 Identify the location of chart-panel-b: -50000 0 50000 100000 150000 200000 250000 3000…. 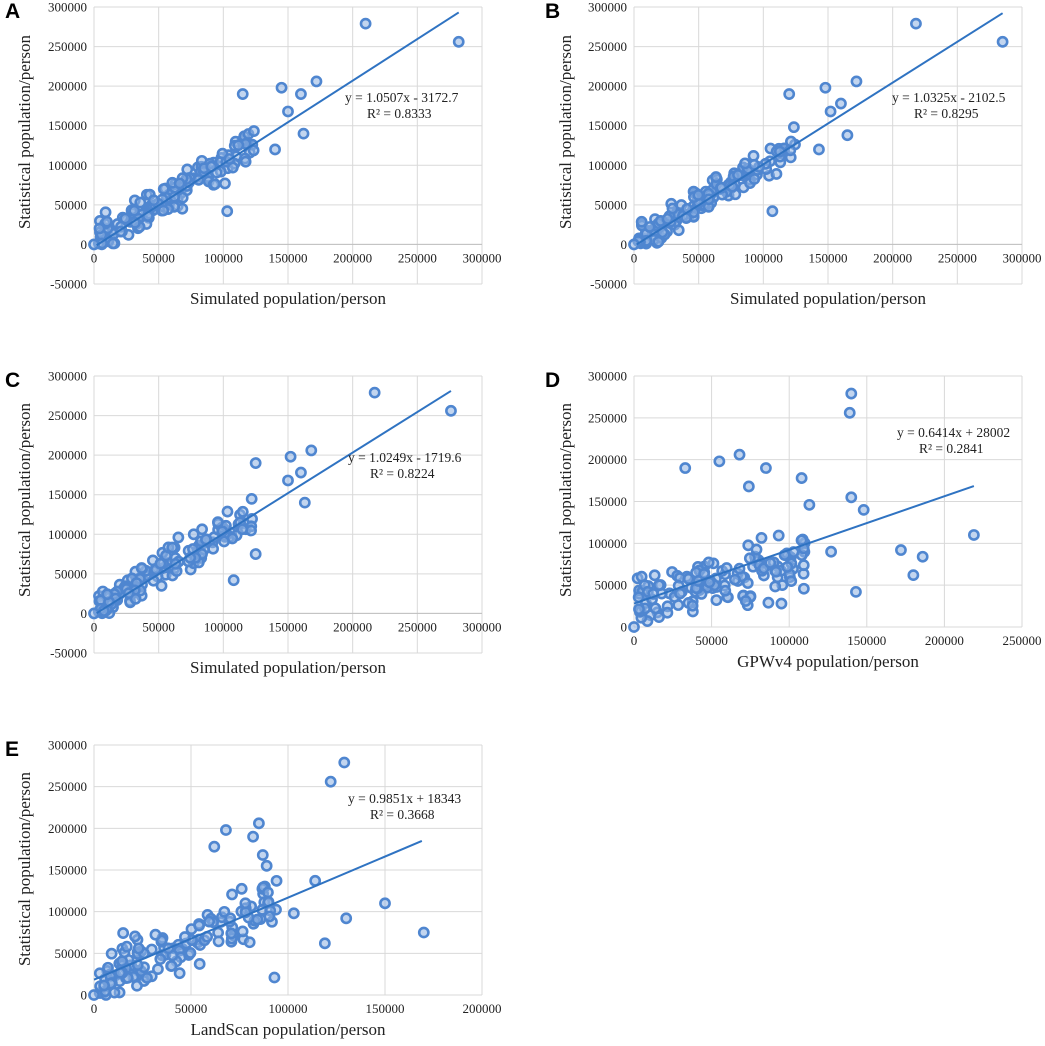
(793, 154).